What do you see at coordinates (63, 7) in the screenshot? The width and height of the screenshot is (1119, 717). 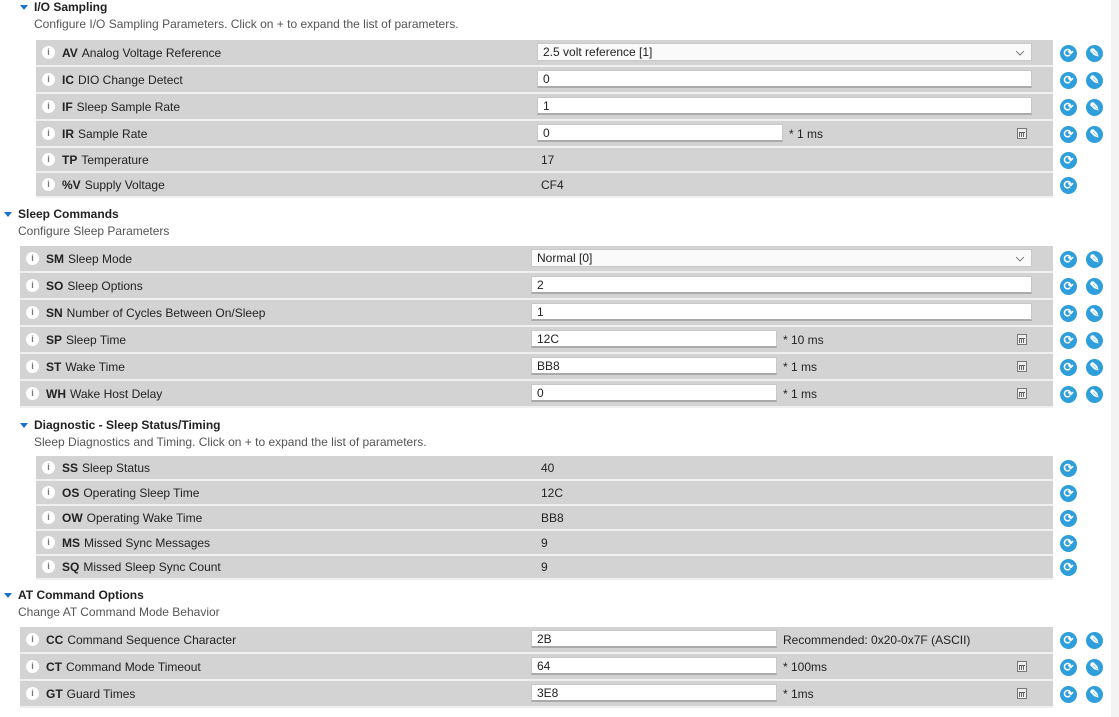 I see `section-header: I/O Sampling` at bounding box center [63, 7].